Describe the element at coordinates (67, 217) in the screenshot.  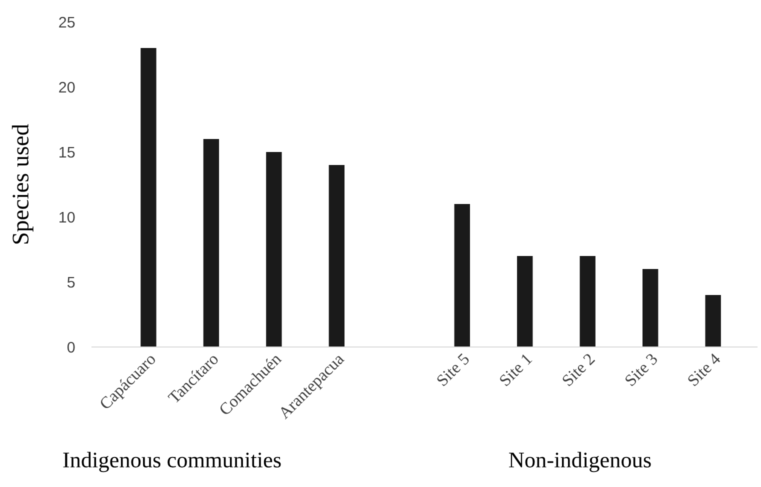
I see `y-tick-label: 10` at that location.